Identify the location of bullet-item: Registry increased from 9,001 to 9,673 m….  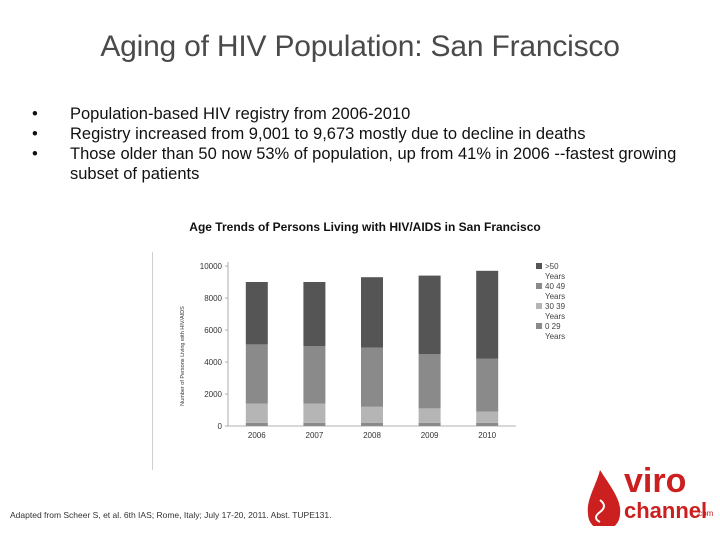
(366, 134).